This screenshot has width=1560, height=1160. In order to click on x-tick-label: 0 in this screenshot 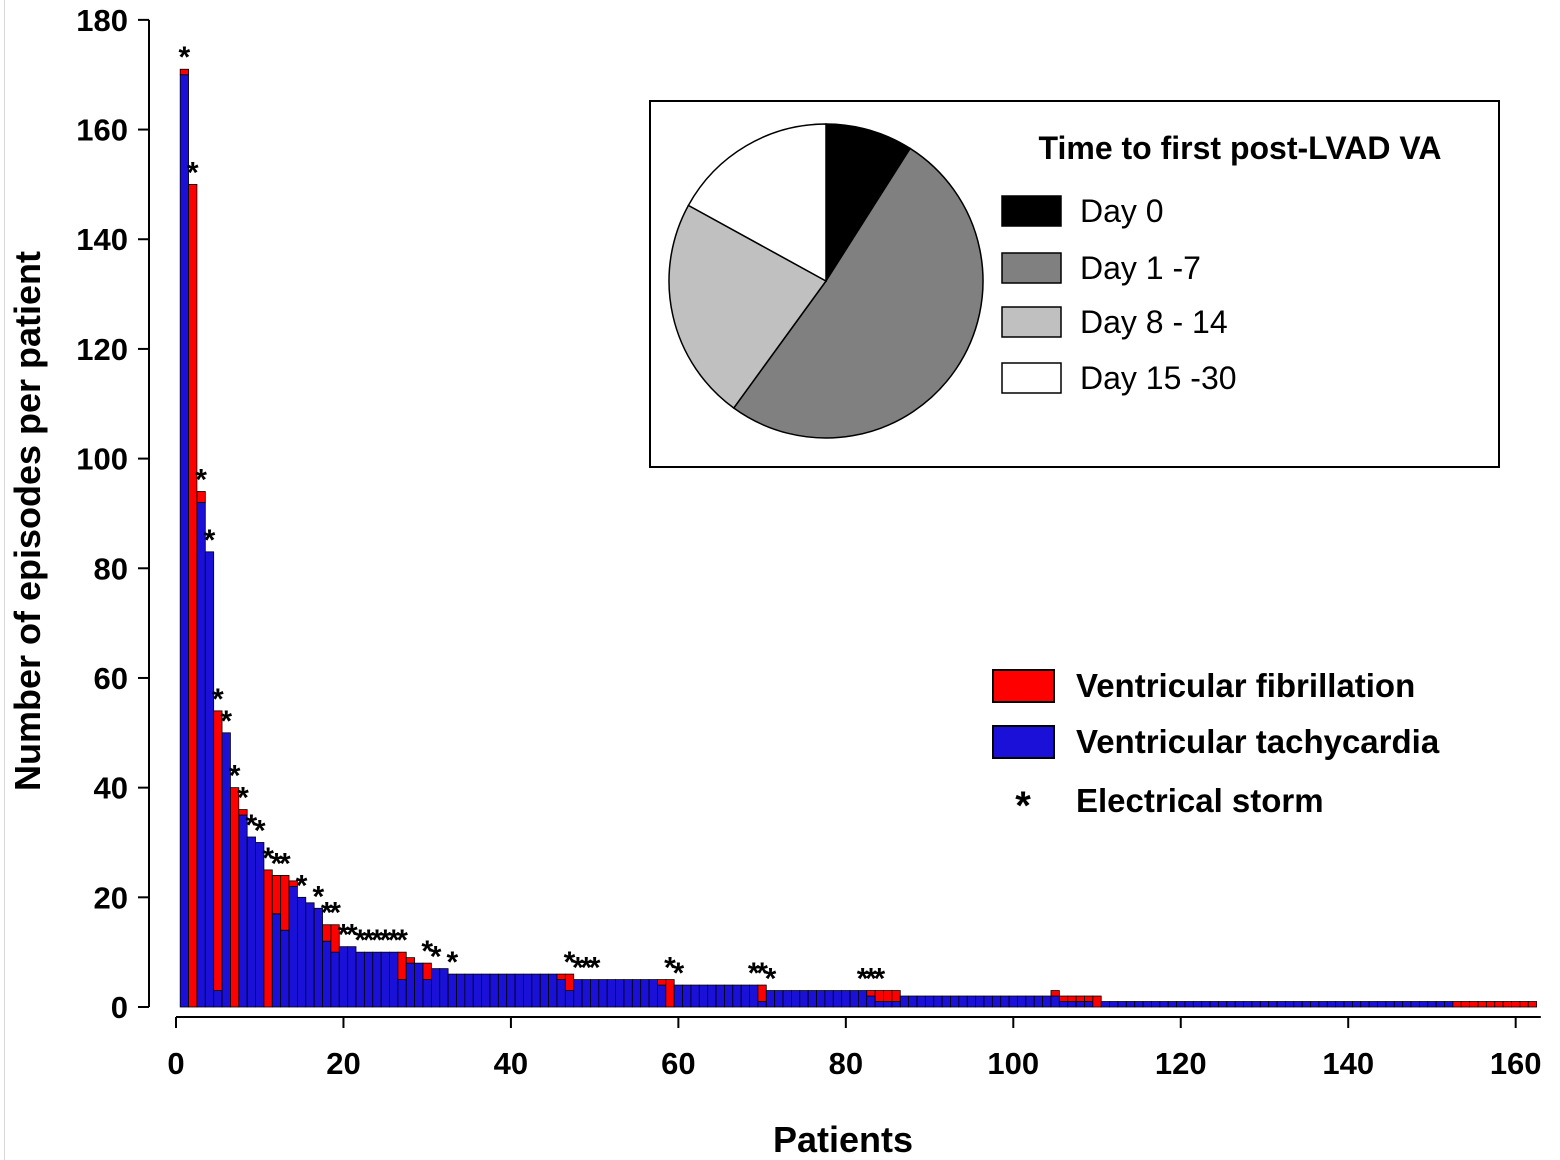, I will do `click(175, 1063)`.